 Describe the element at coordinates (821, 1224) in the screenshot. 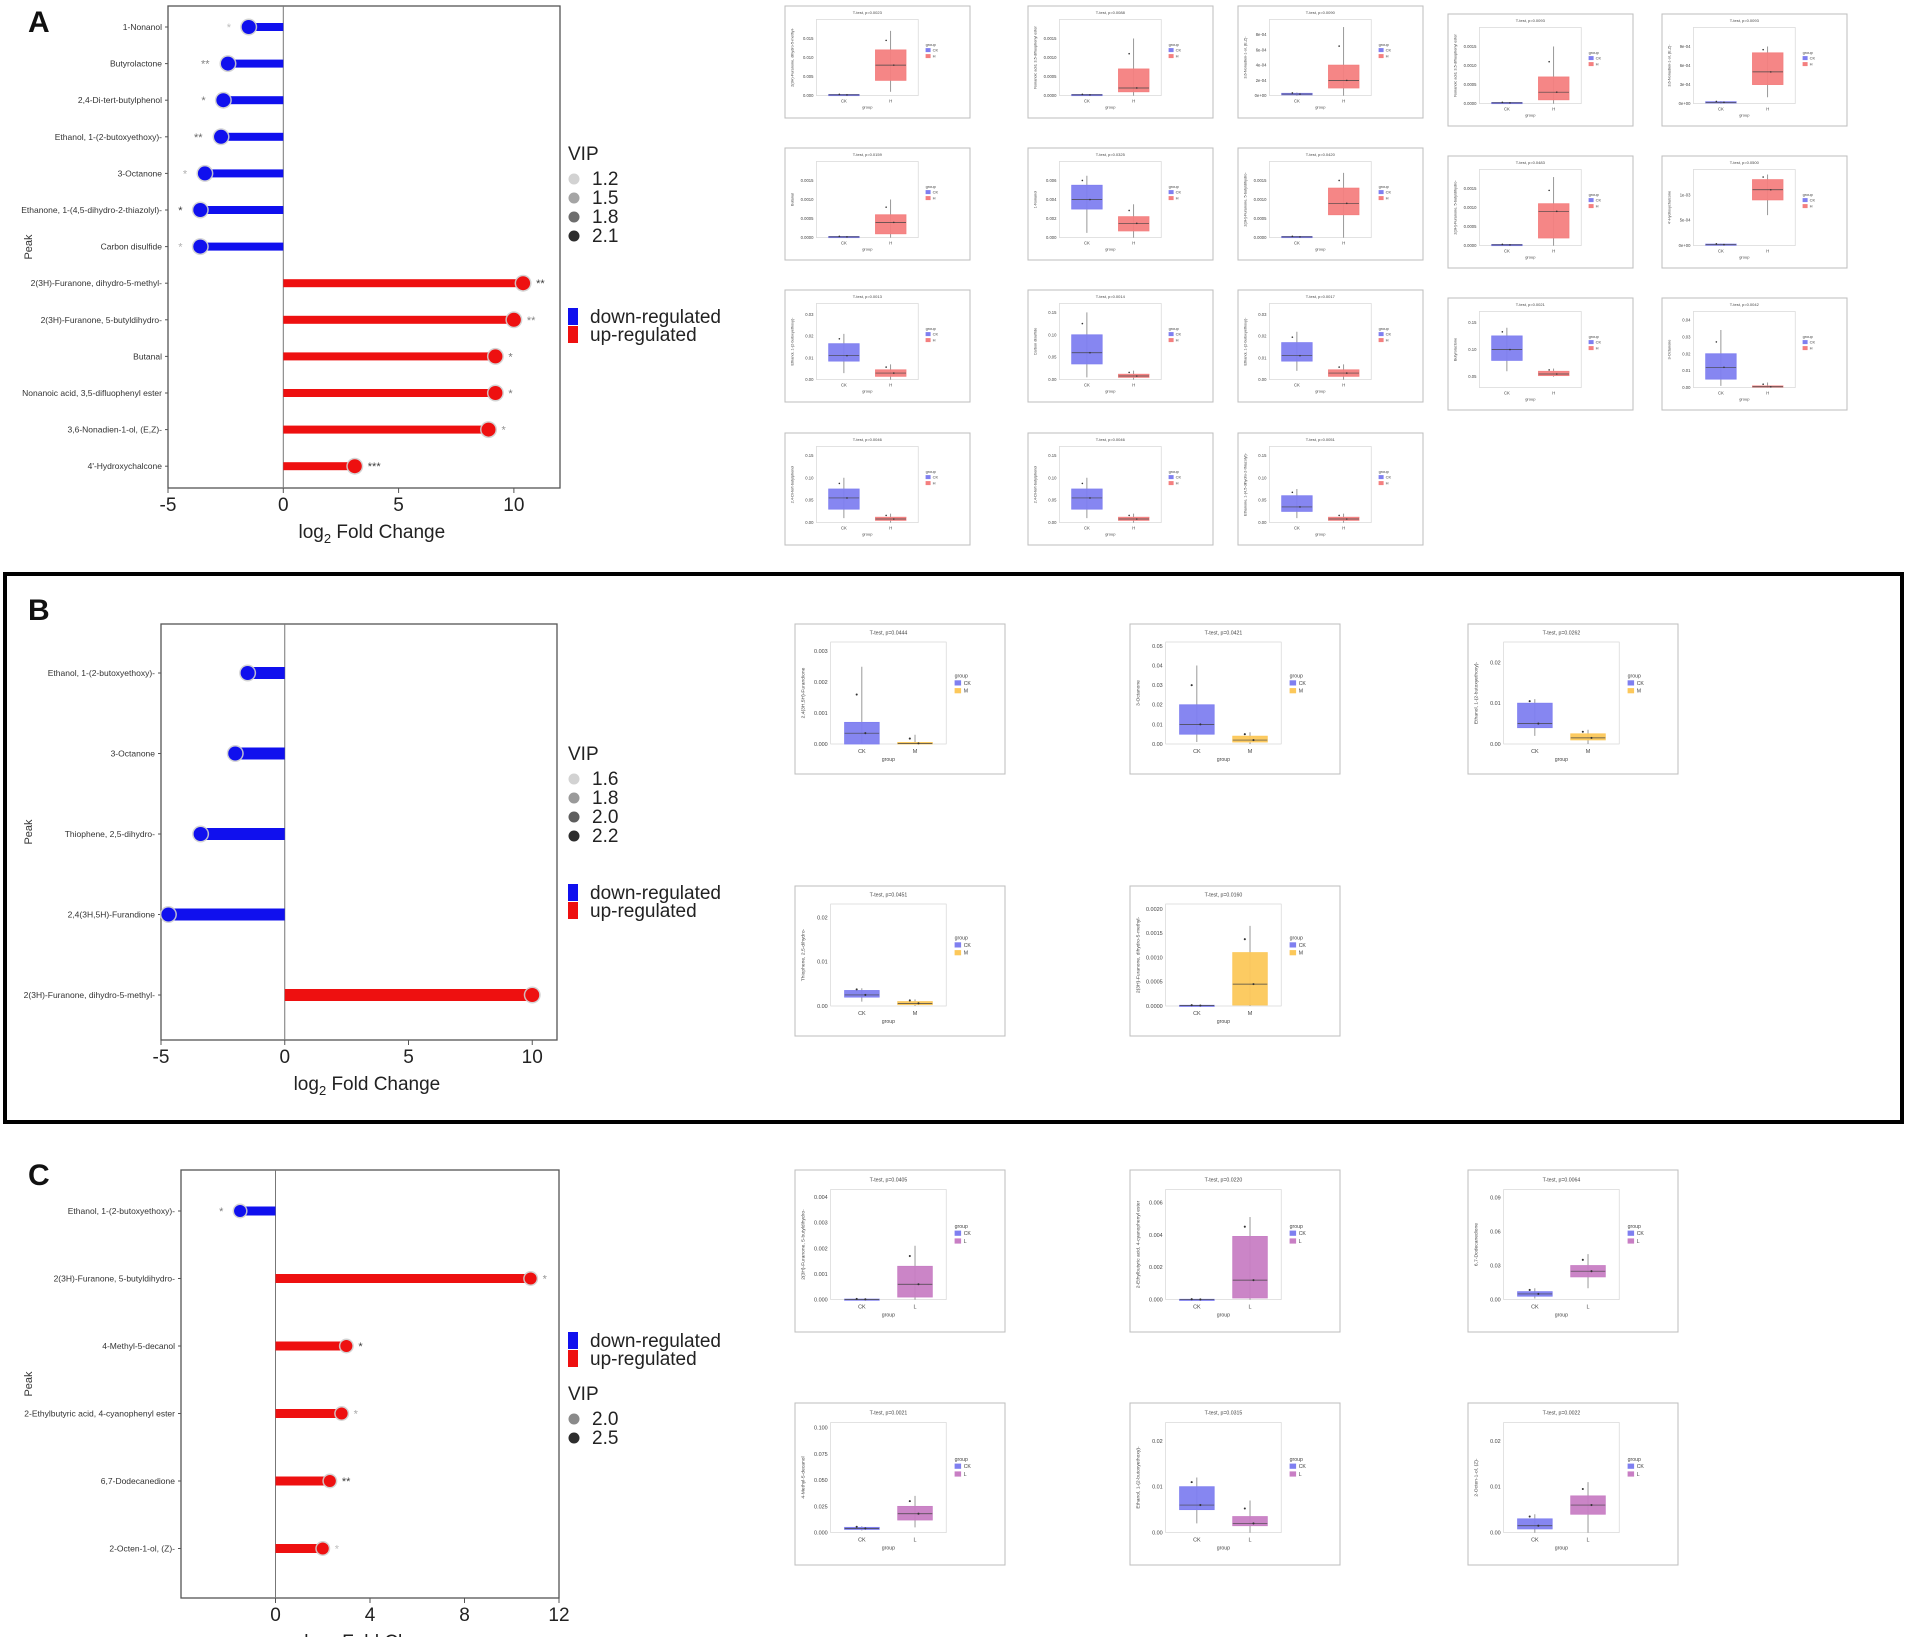

I see `boxplot-y-tick-label: 0.003` at that location.